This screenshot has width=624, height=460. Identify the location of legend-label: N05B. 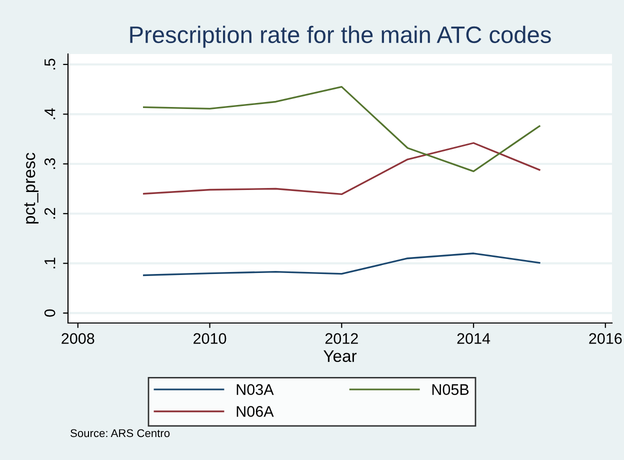
(450, 389).